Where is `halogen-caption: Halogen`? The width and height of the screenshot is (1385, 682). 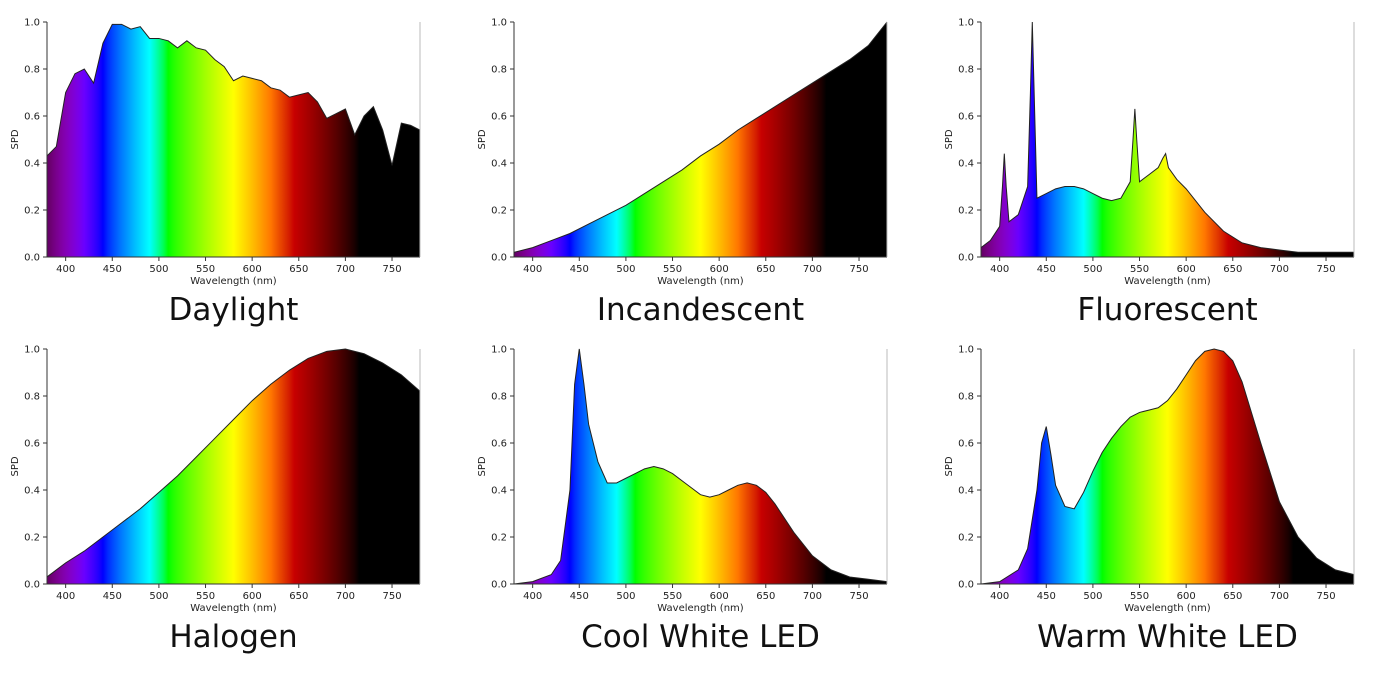 halogen-caption: Halogen is located at coordinates (233, 637).